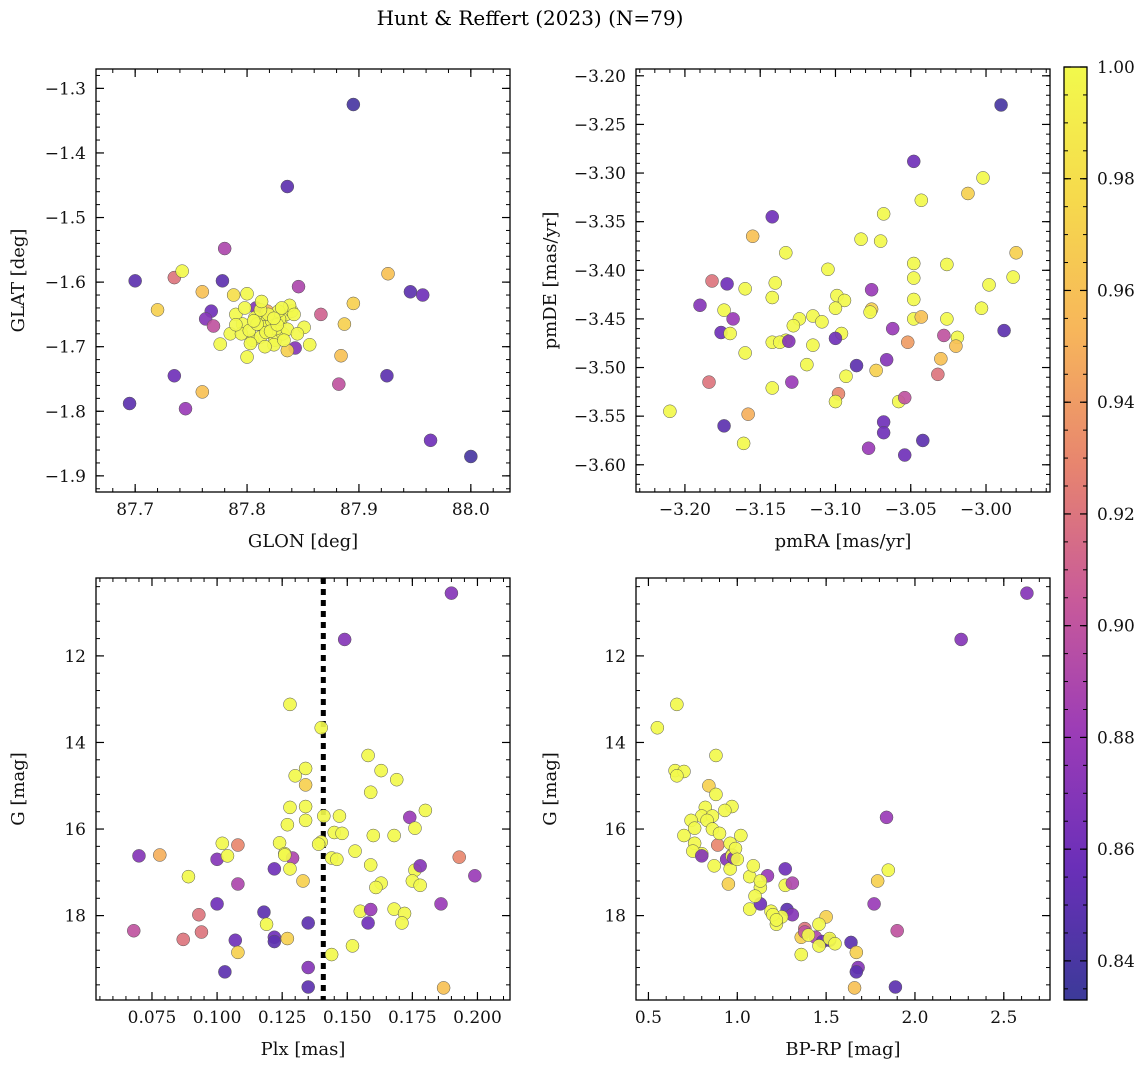  Describe the element at coordinates (600, 223) in the screenshot. I see `y-tick-label: −3.35` at that location.